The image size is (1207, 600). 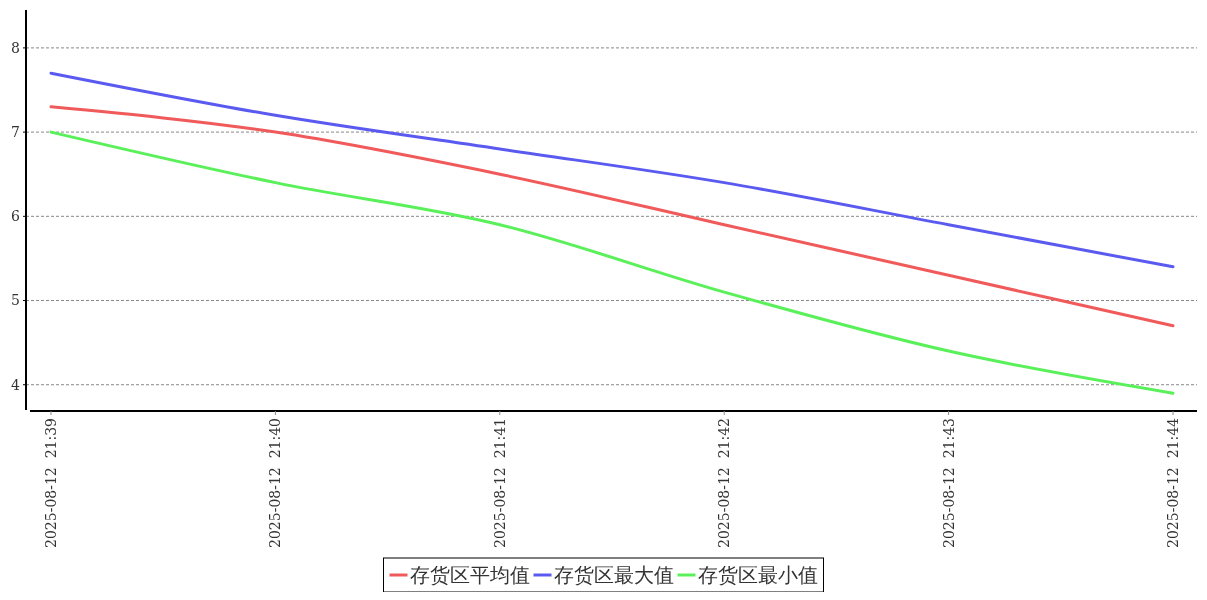 What do you see at coordinates (15, 47) in the screenshot?
I see `y-tick-label: 8` at bounding box center [15, 47].